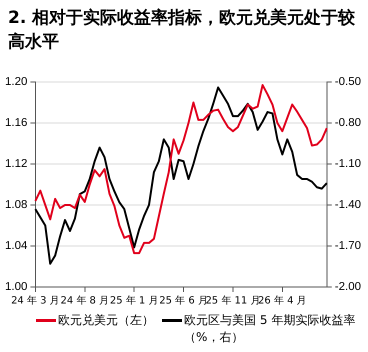 Image resolution: width=368 pixels, height=352 pixels. What do you see at coordinates (348, 287) in the screenshot?
I see `y2-tick-label: -2.00` at bounding box center [348, 287].